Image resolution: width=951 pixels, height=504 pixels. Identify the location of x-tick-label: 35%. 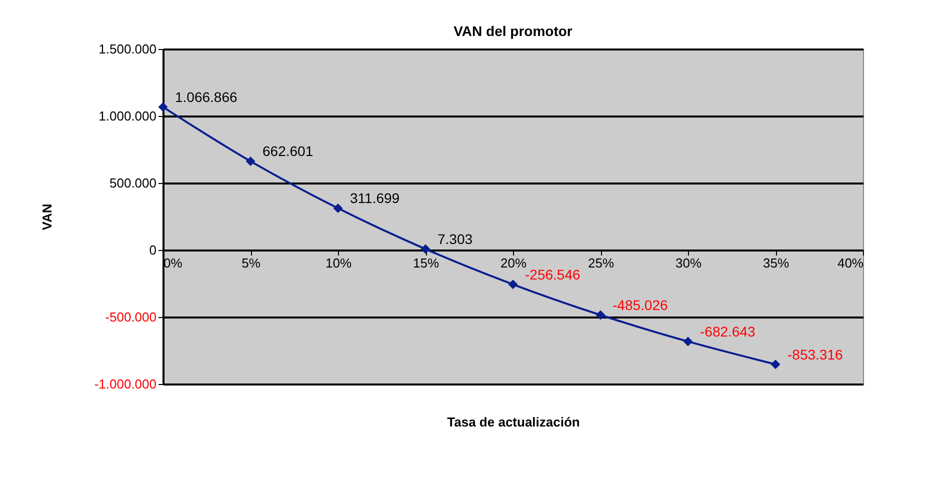
(776, 263).